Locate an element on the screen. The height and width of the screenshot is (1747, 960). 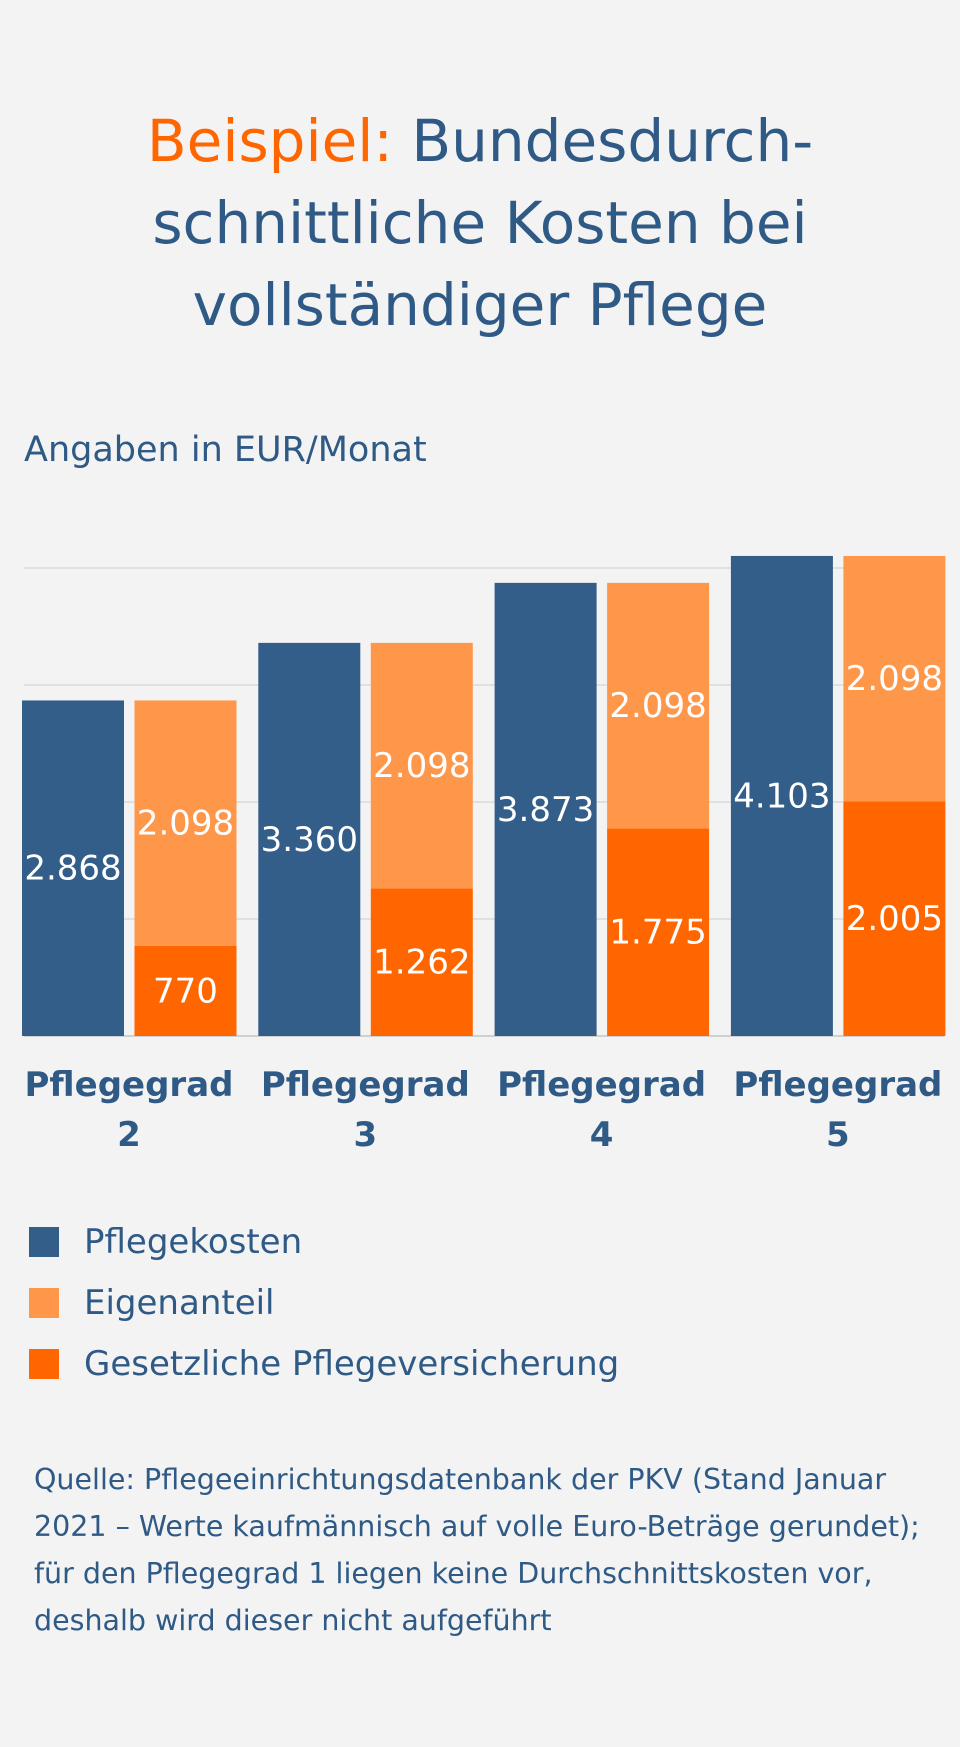
value-label: 2.868 is located at coordinates (72, 869).